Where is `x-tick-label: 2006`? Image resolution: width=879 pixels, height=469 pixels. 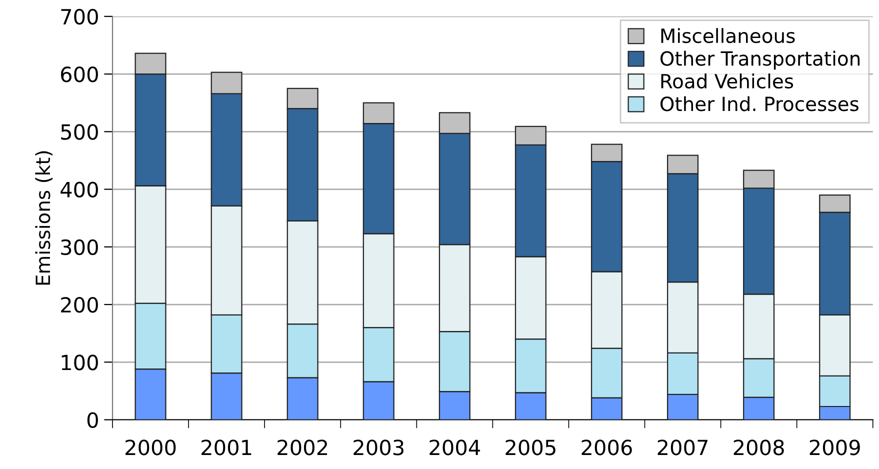 x-tick-label: 2006 is located at coordinates (607, 448).